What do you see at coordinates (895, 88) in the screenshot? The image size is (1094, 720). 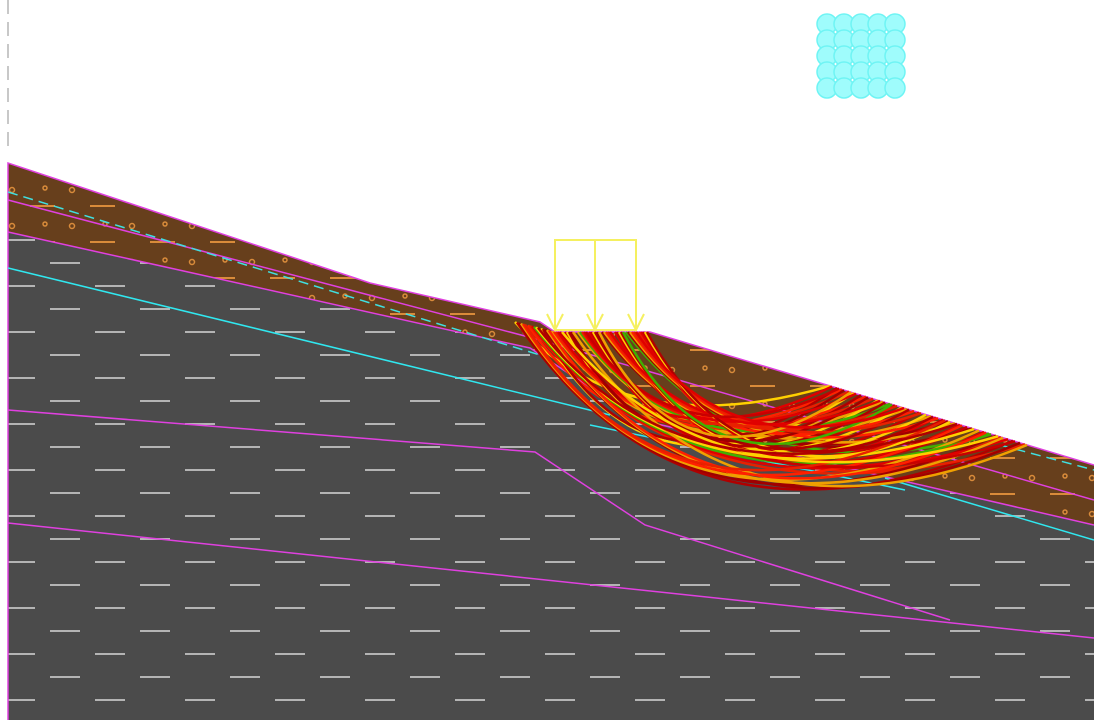 I see `center-point` at bounding box center [895, 88].